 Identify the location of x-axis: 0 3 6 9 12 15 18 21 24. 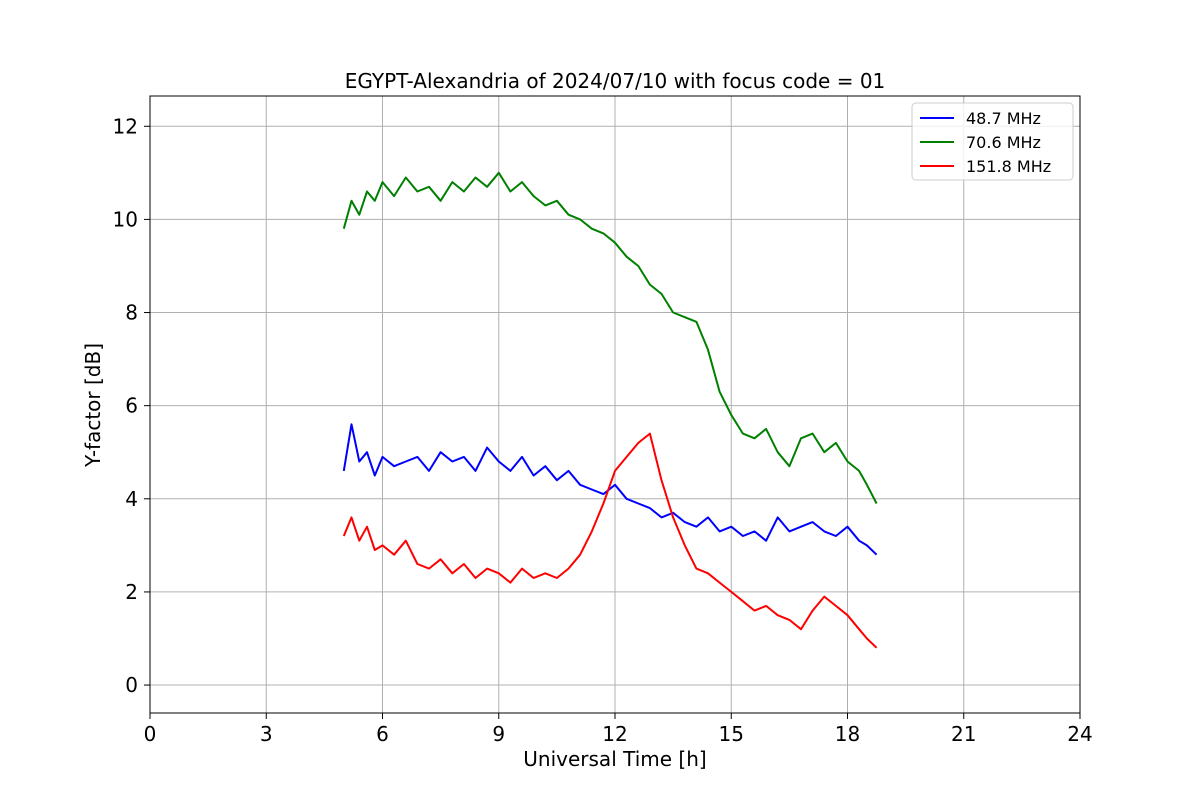
(618, 729).